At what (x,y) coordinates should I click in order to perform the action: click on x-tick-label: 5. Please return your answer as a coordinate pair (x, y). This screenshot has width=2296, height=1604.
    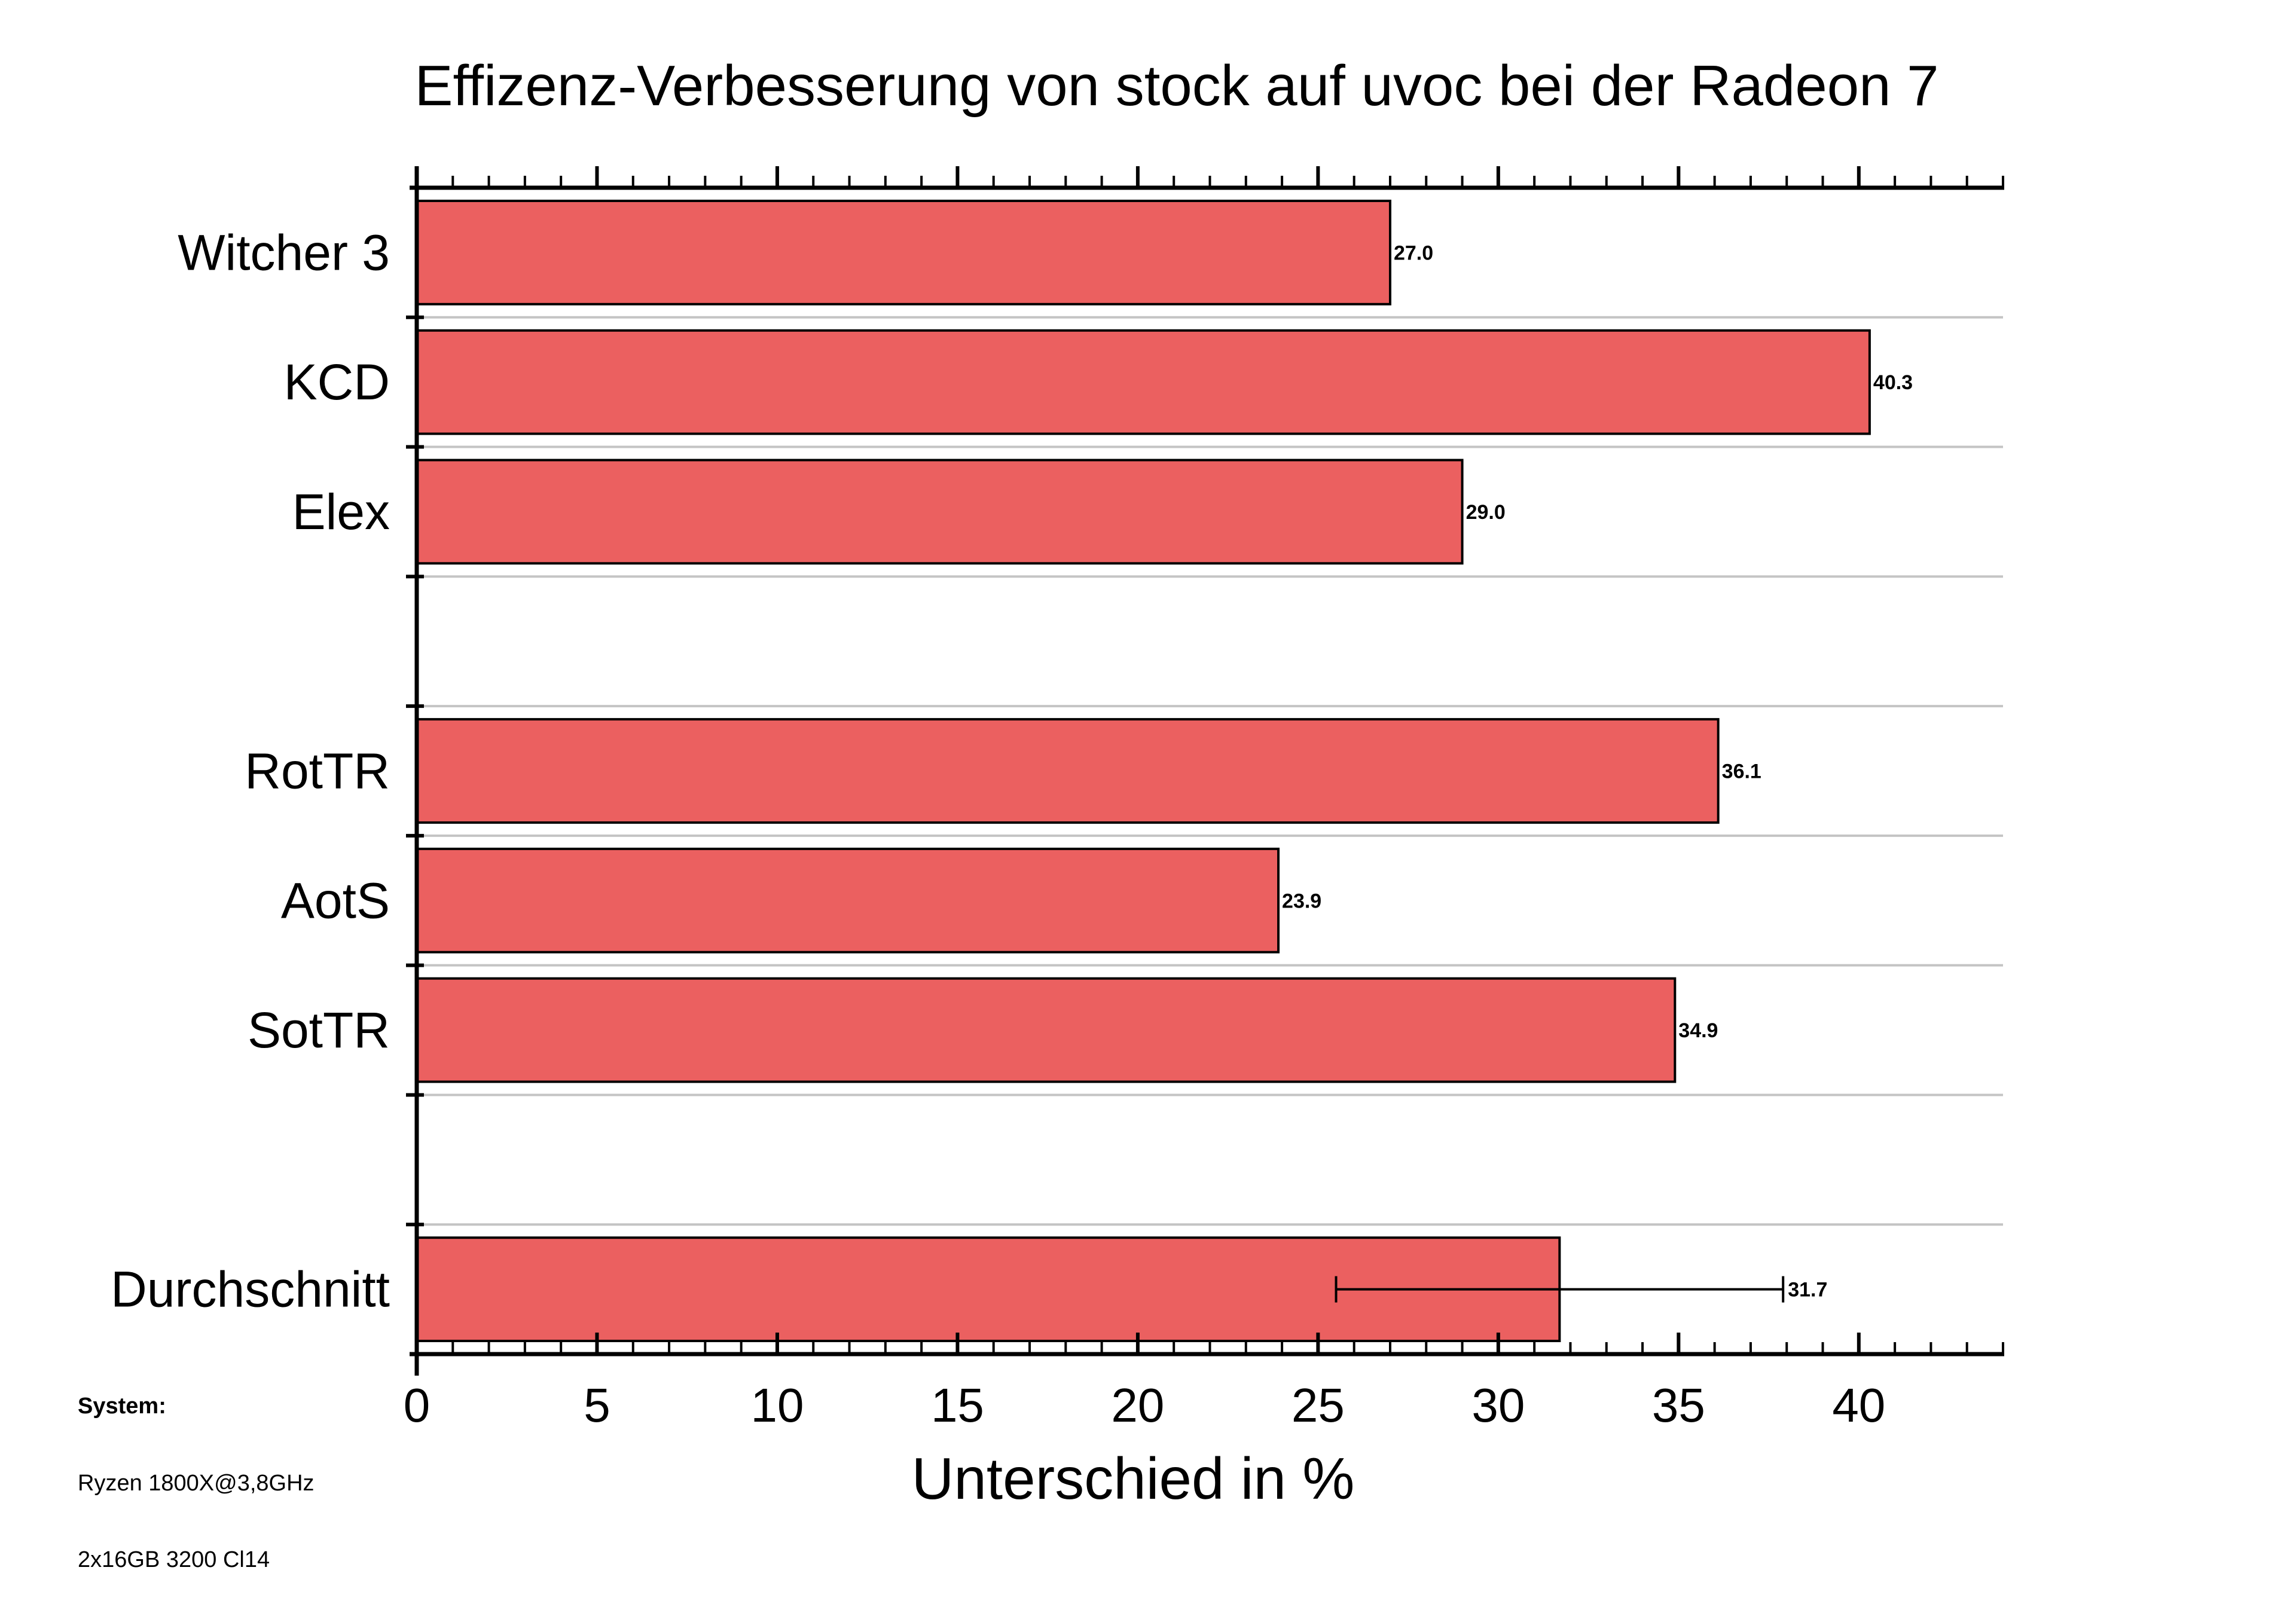
    Looking at the image, I should click on (597, 1406).